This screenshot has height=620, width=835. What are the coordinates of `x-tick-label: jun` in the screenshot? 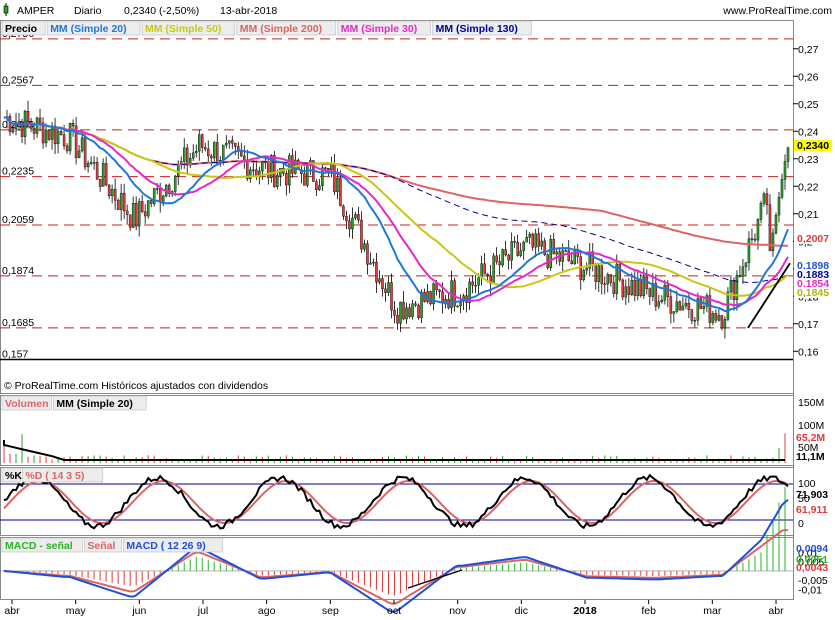 It's located at (138, 611).